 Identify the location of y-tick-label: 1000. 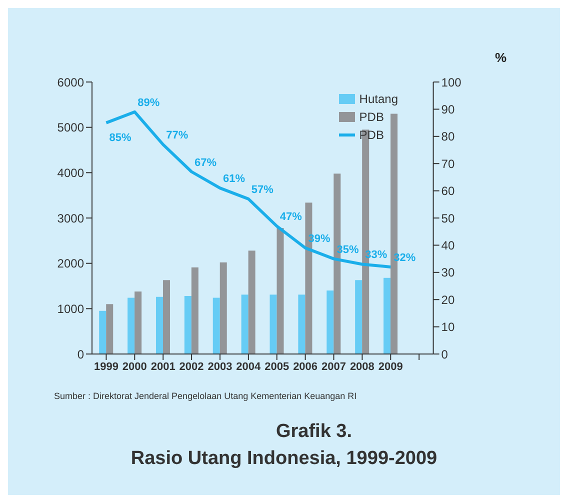
(70, 309).